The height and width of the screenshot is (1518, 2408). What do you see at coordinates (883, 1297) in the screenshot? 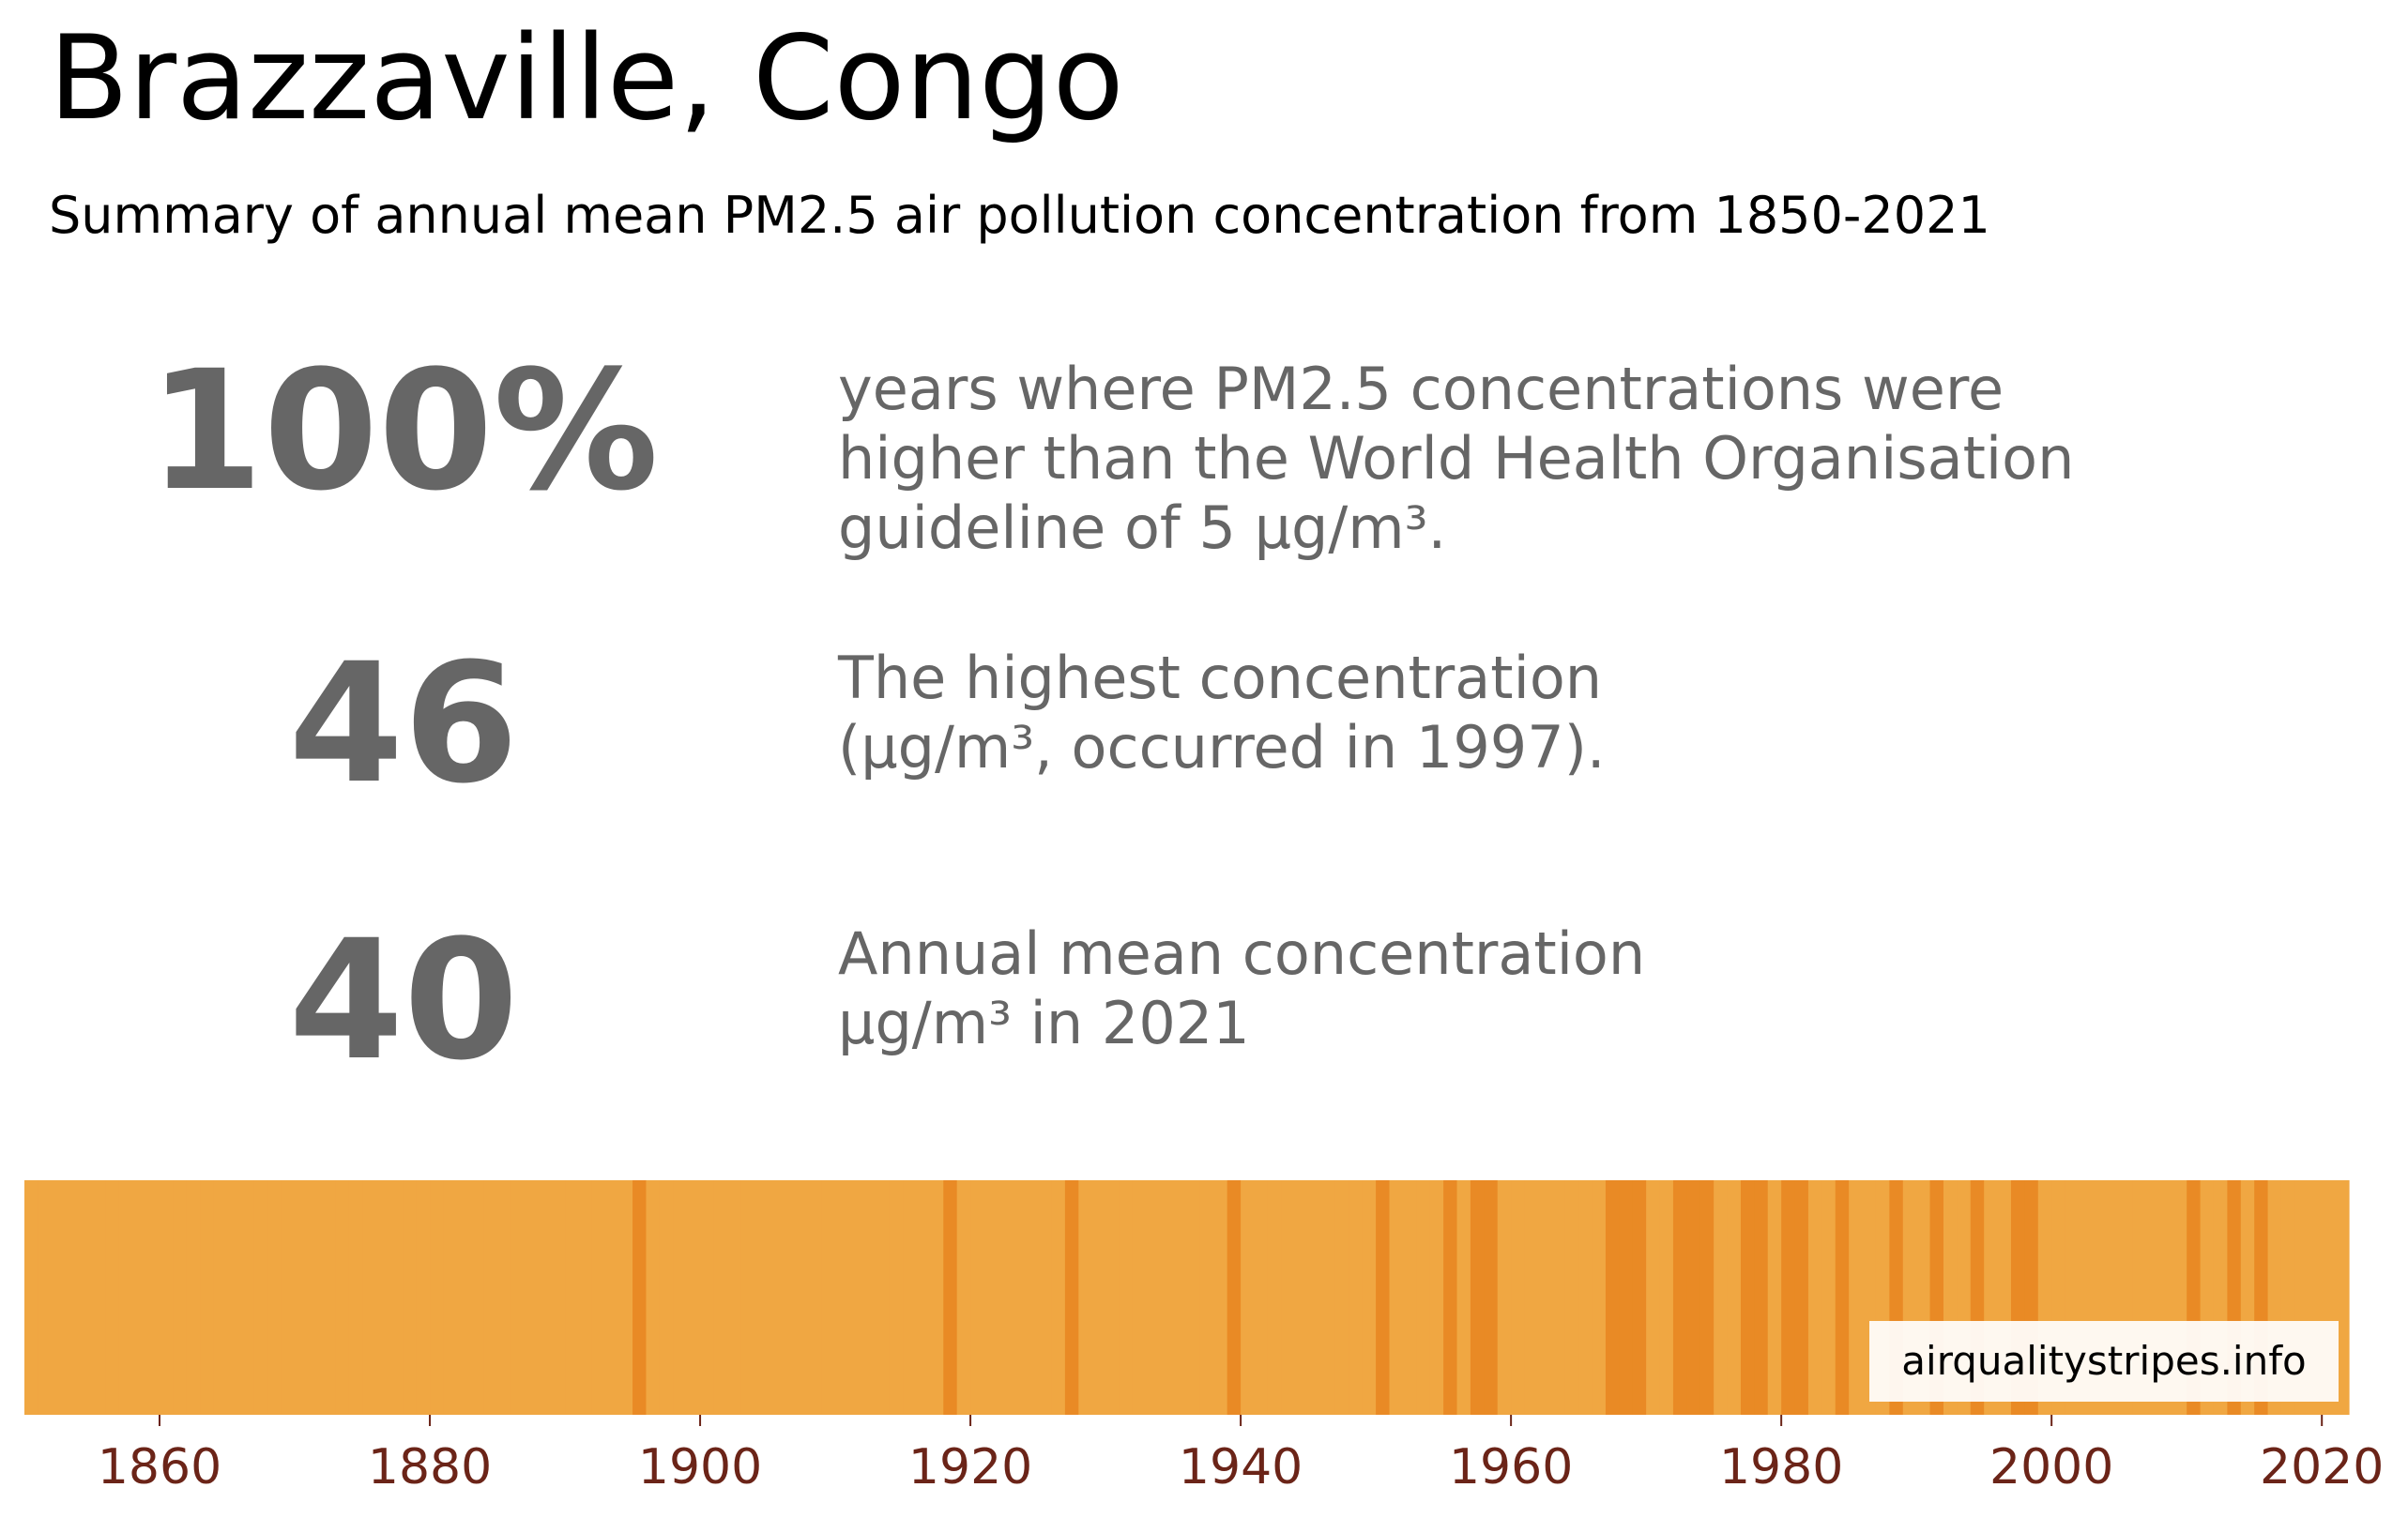
I see `stripe-year-1913` at bounding box center [883, 1297].